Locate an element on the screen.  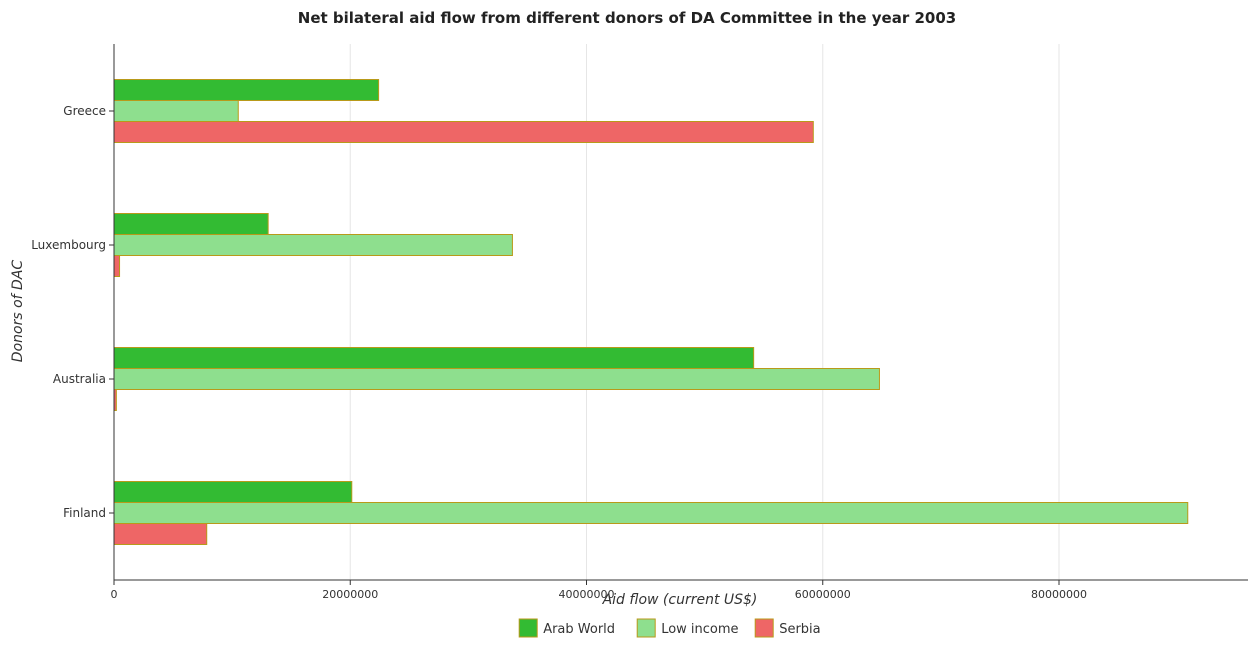
bar-arab-world-finland is located at coordinates (233, 492).